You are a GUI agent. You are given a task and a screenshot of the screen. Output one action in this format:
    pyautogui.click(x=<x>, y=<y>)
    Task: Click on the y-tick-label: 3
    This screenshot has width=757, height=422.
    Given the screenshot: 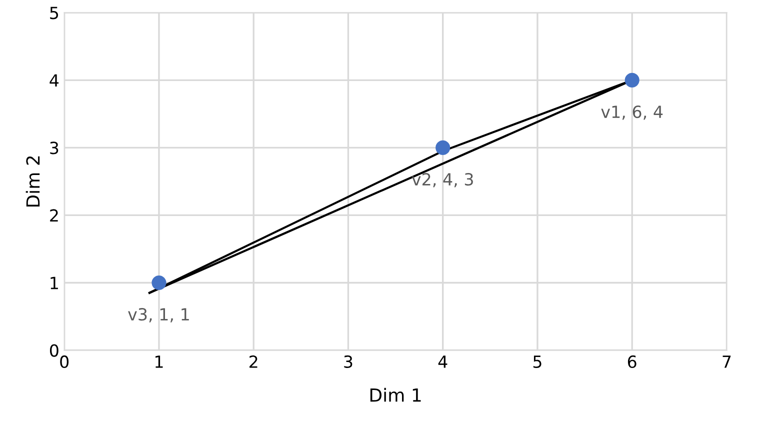 What is the action you would take?
    pyautogui.click(x=54, y=148)
    